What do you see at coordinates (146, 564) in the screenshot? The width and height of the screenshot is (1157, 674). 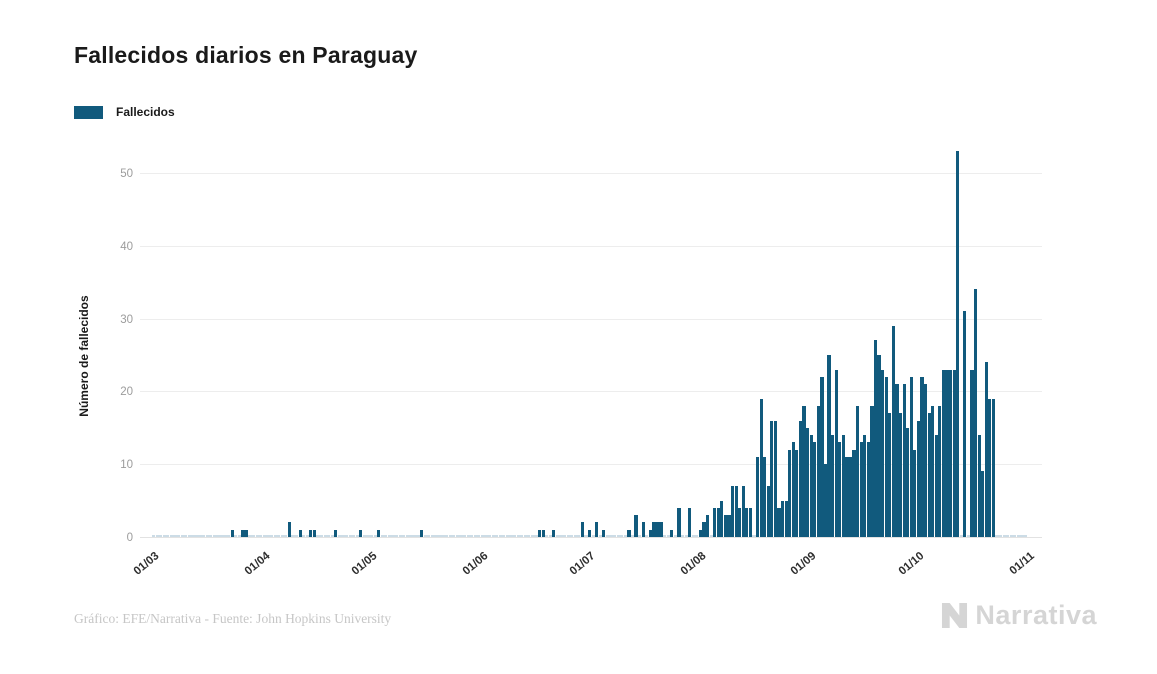 I see `x-tick-01-03: 01/03` at bounding box center [146, 564].